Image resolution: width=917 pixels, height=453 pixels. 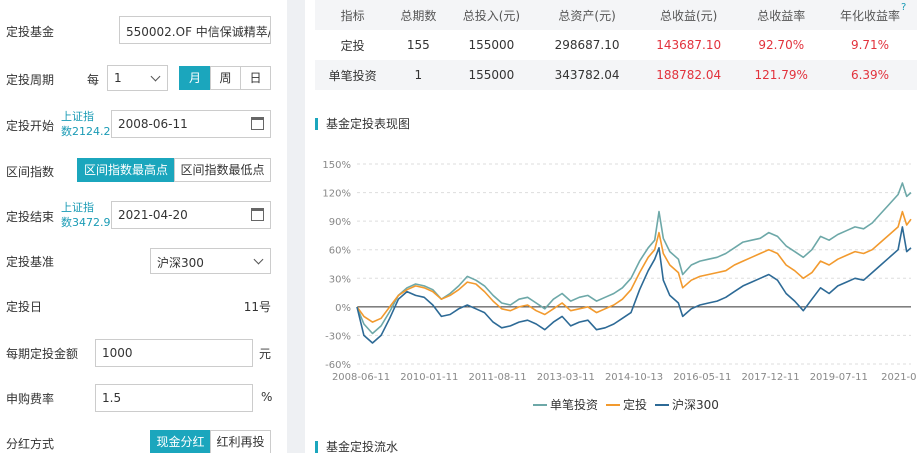 What do you see at coordinates (93, 80) in the screenshot?
I see `period-every-text: 每` at bounding box center [93, 80].